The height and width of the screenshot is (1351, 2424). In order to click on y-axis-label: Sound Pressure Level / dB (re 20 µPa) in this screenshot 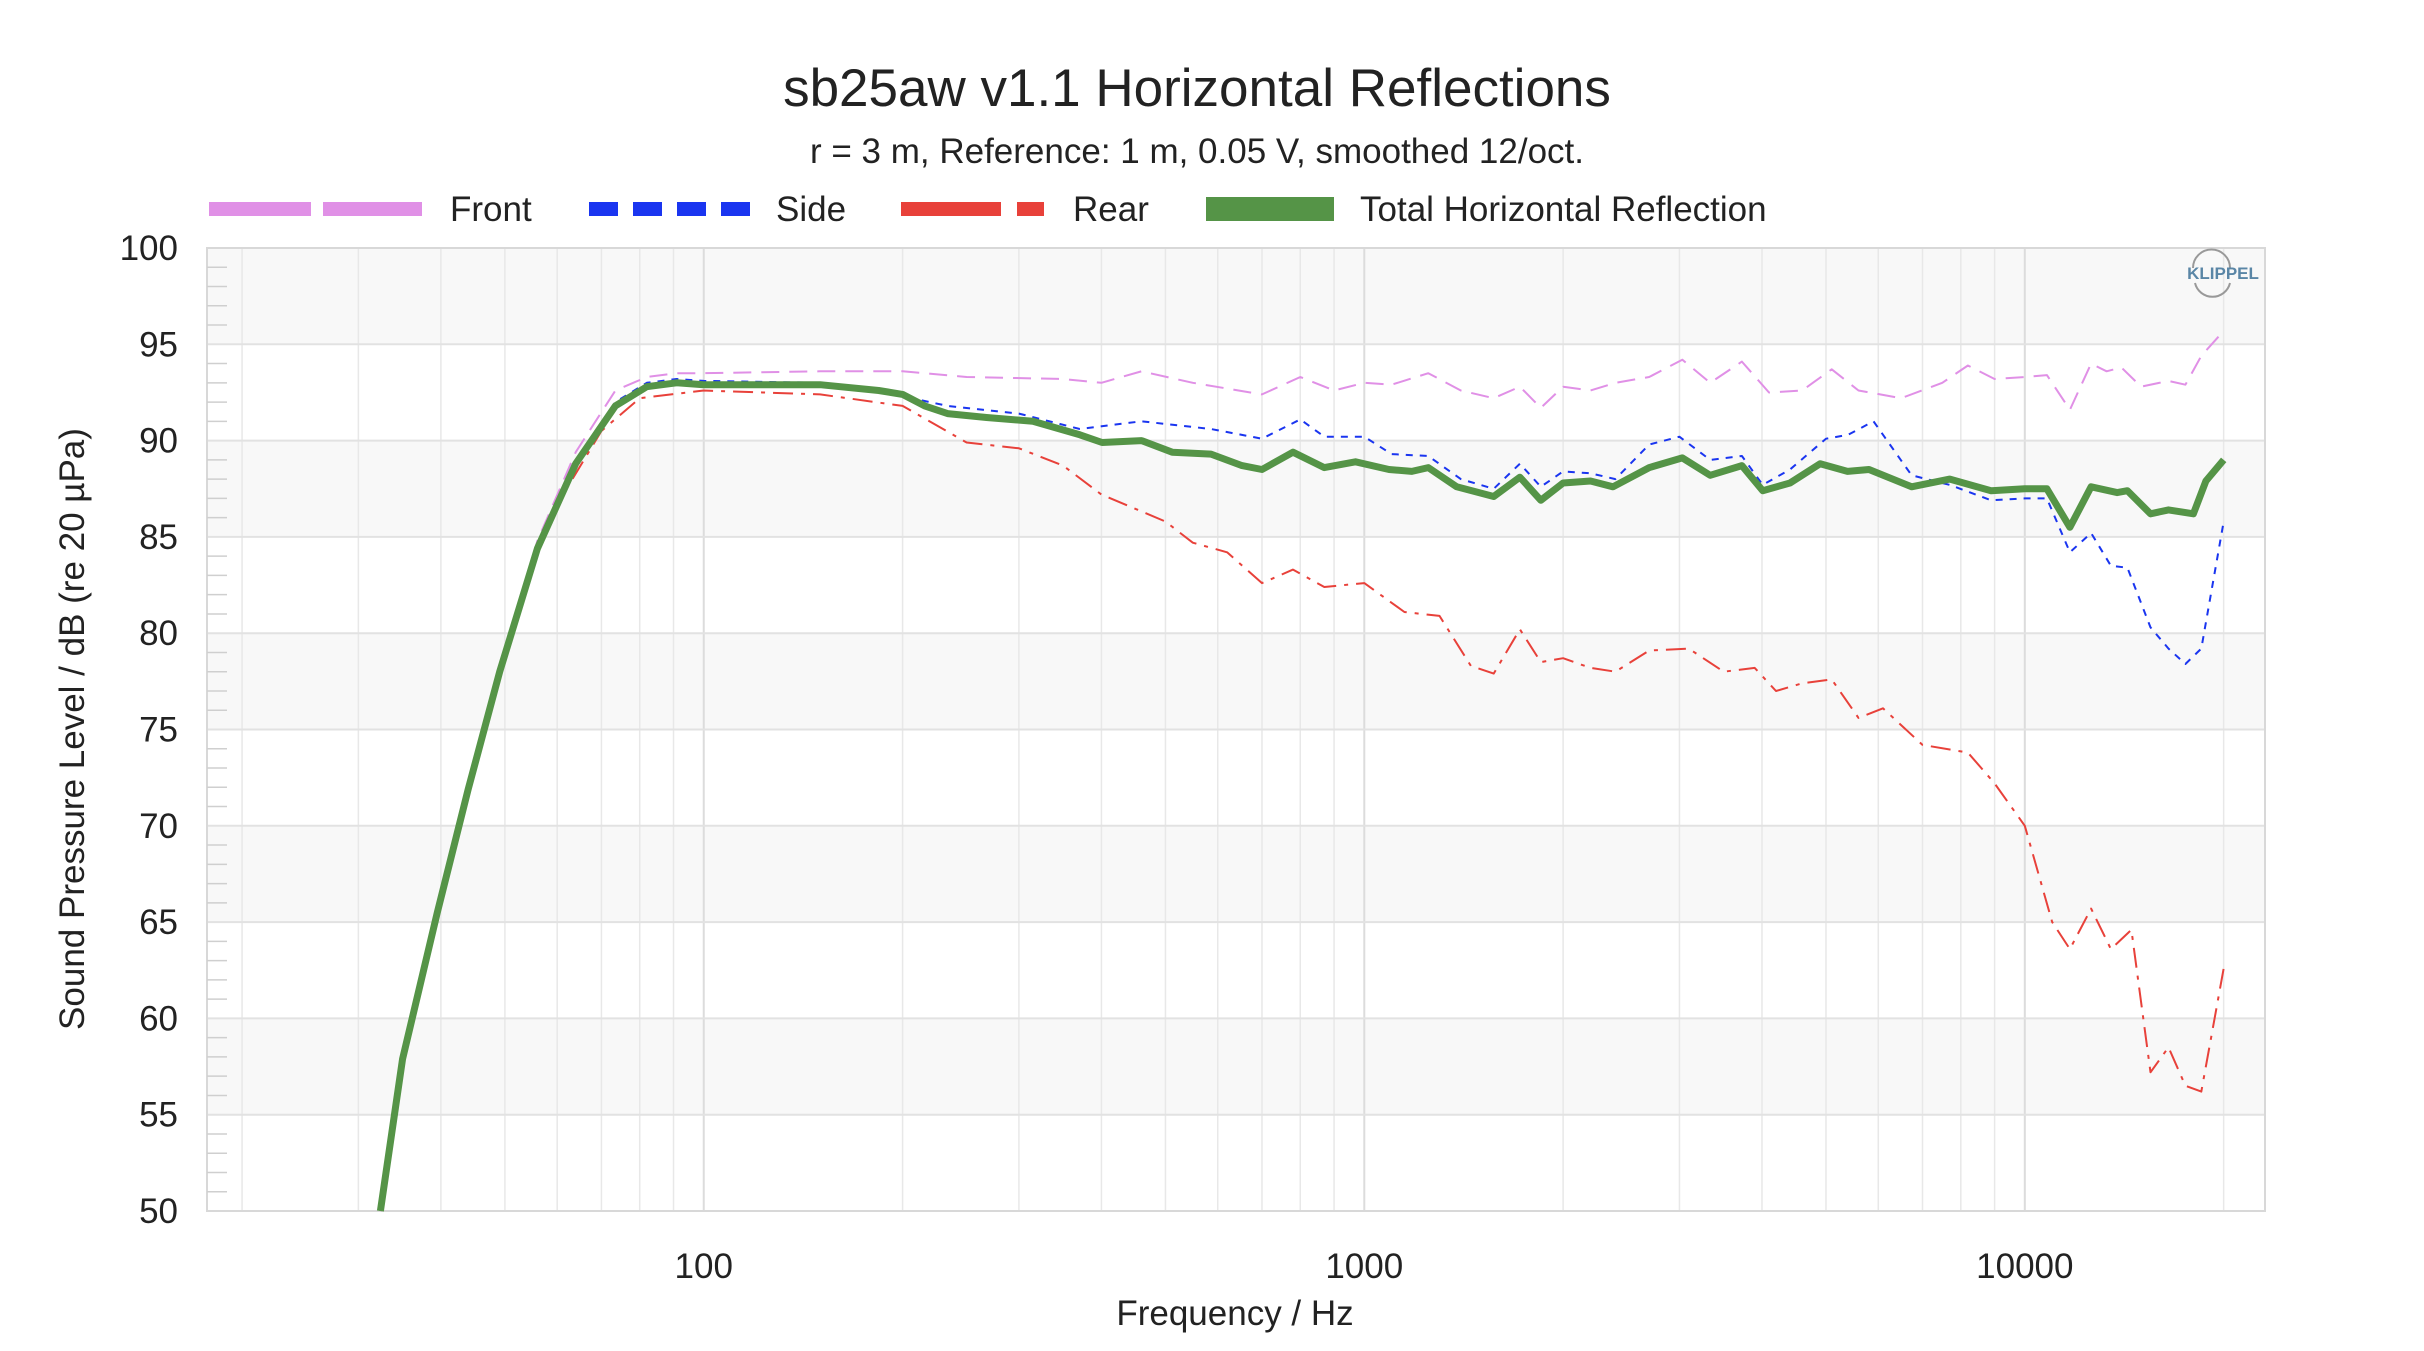, I will do `click(72, 729)`.